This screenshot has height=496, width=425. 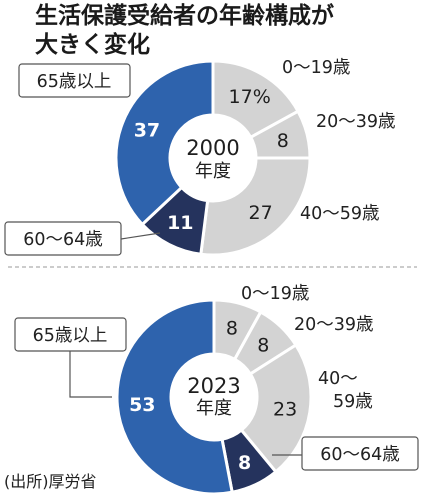 What do you see at coordinates (334, 325) in the screenshot?
I see `age-label-20-39-2023: 20〜39歳` at bounding box center [334, 325].